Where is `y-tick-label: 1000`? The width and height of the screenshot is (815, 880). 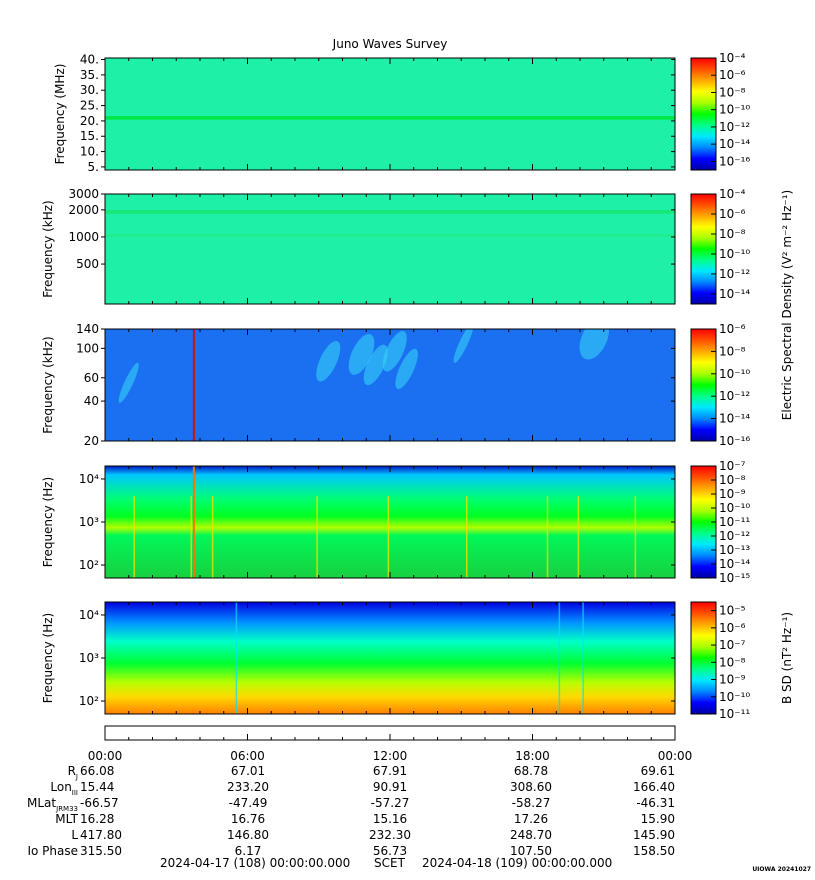 y-tick-label: 1000 is located at coordinates (83, 237).